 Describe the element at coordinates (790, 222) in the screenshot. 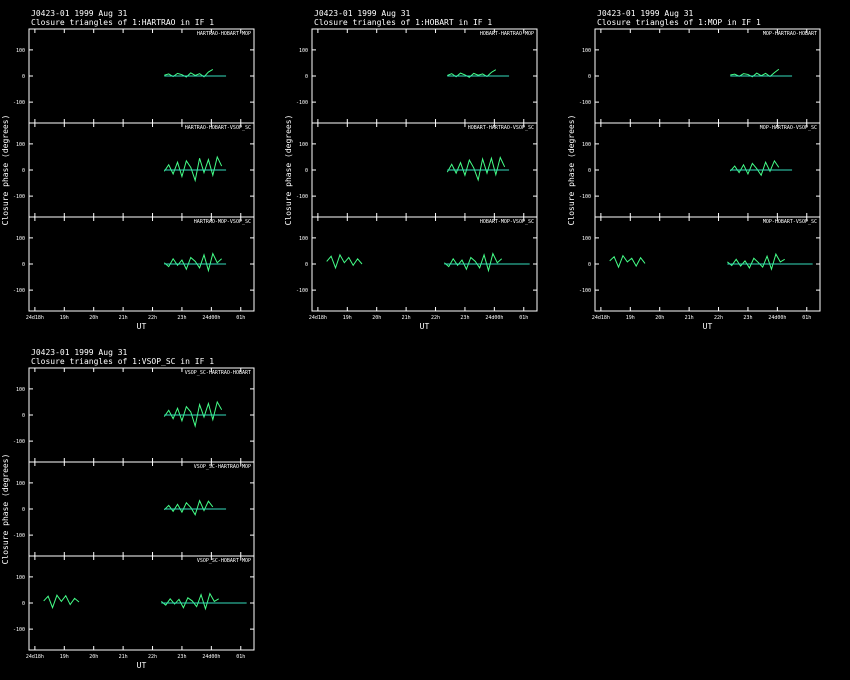

I see `panel-label: MOP-HOBART-VSOP_SC` at that location.